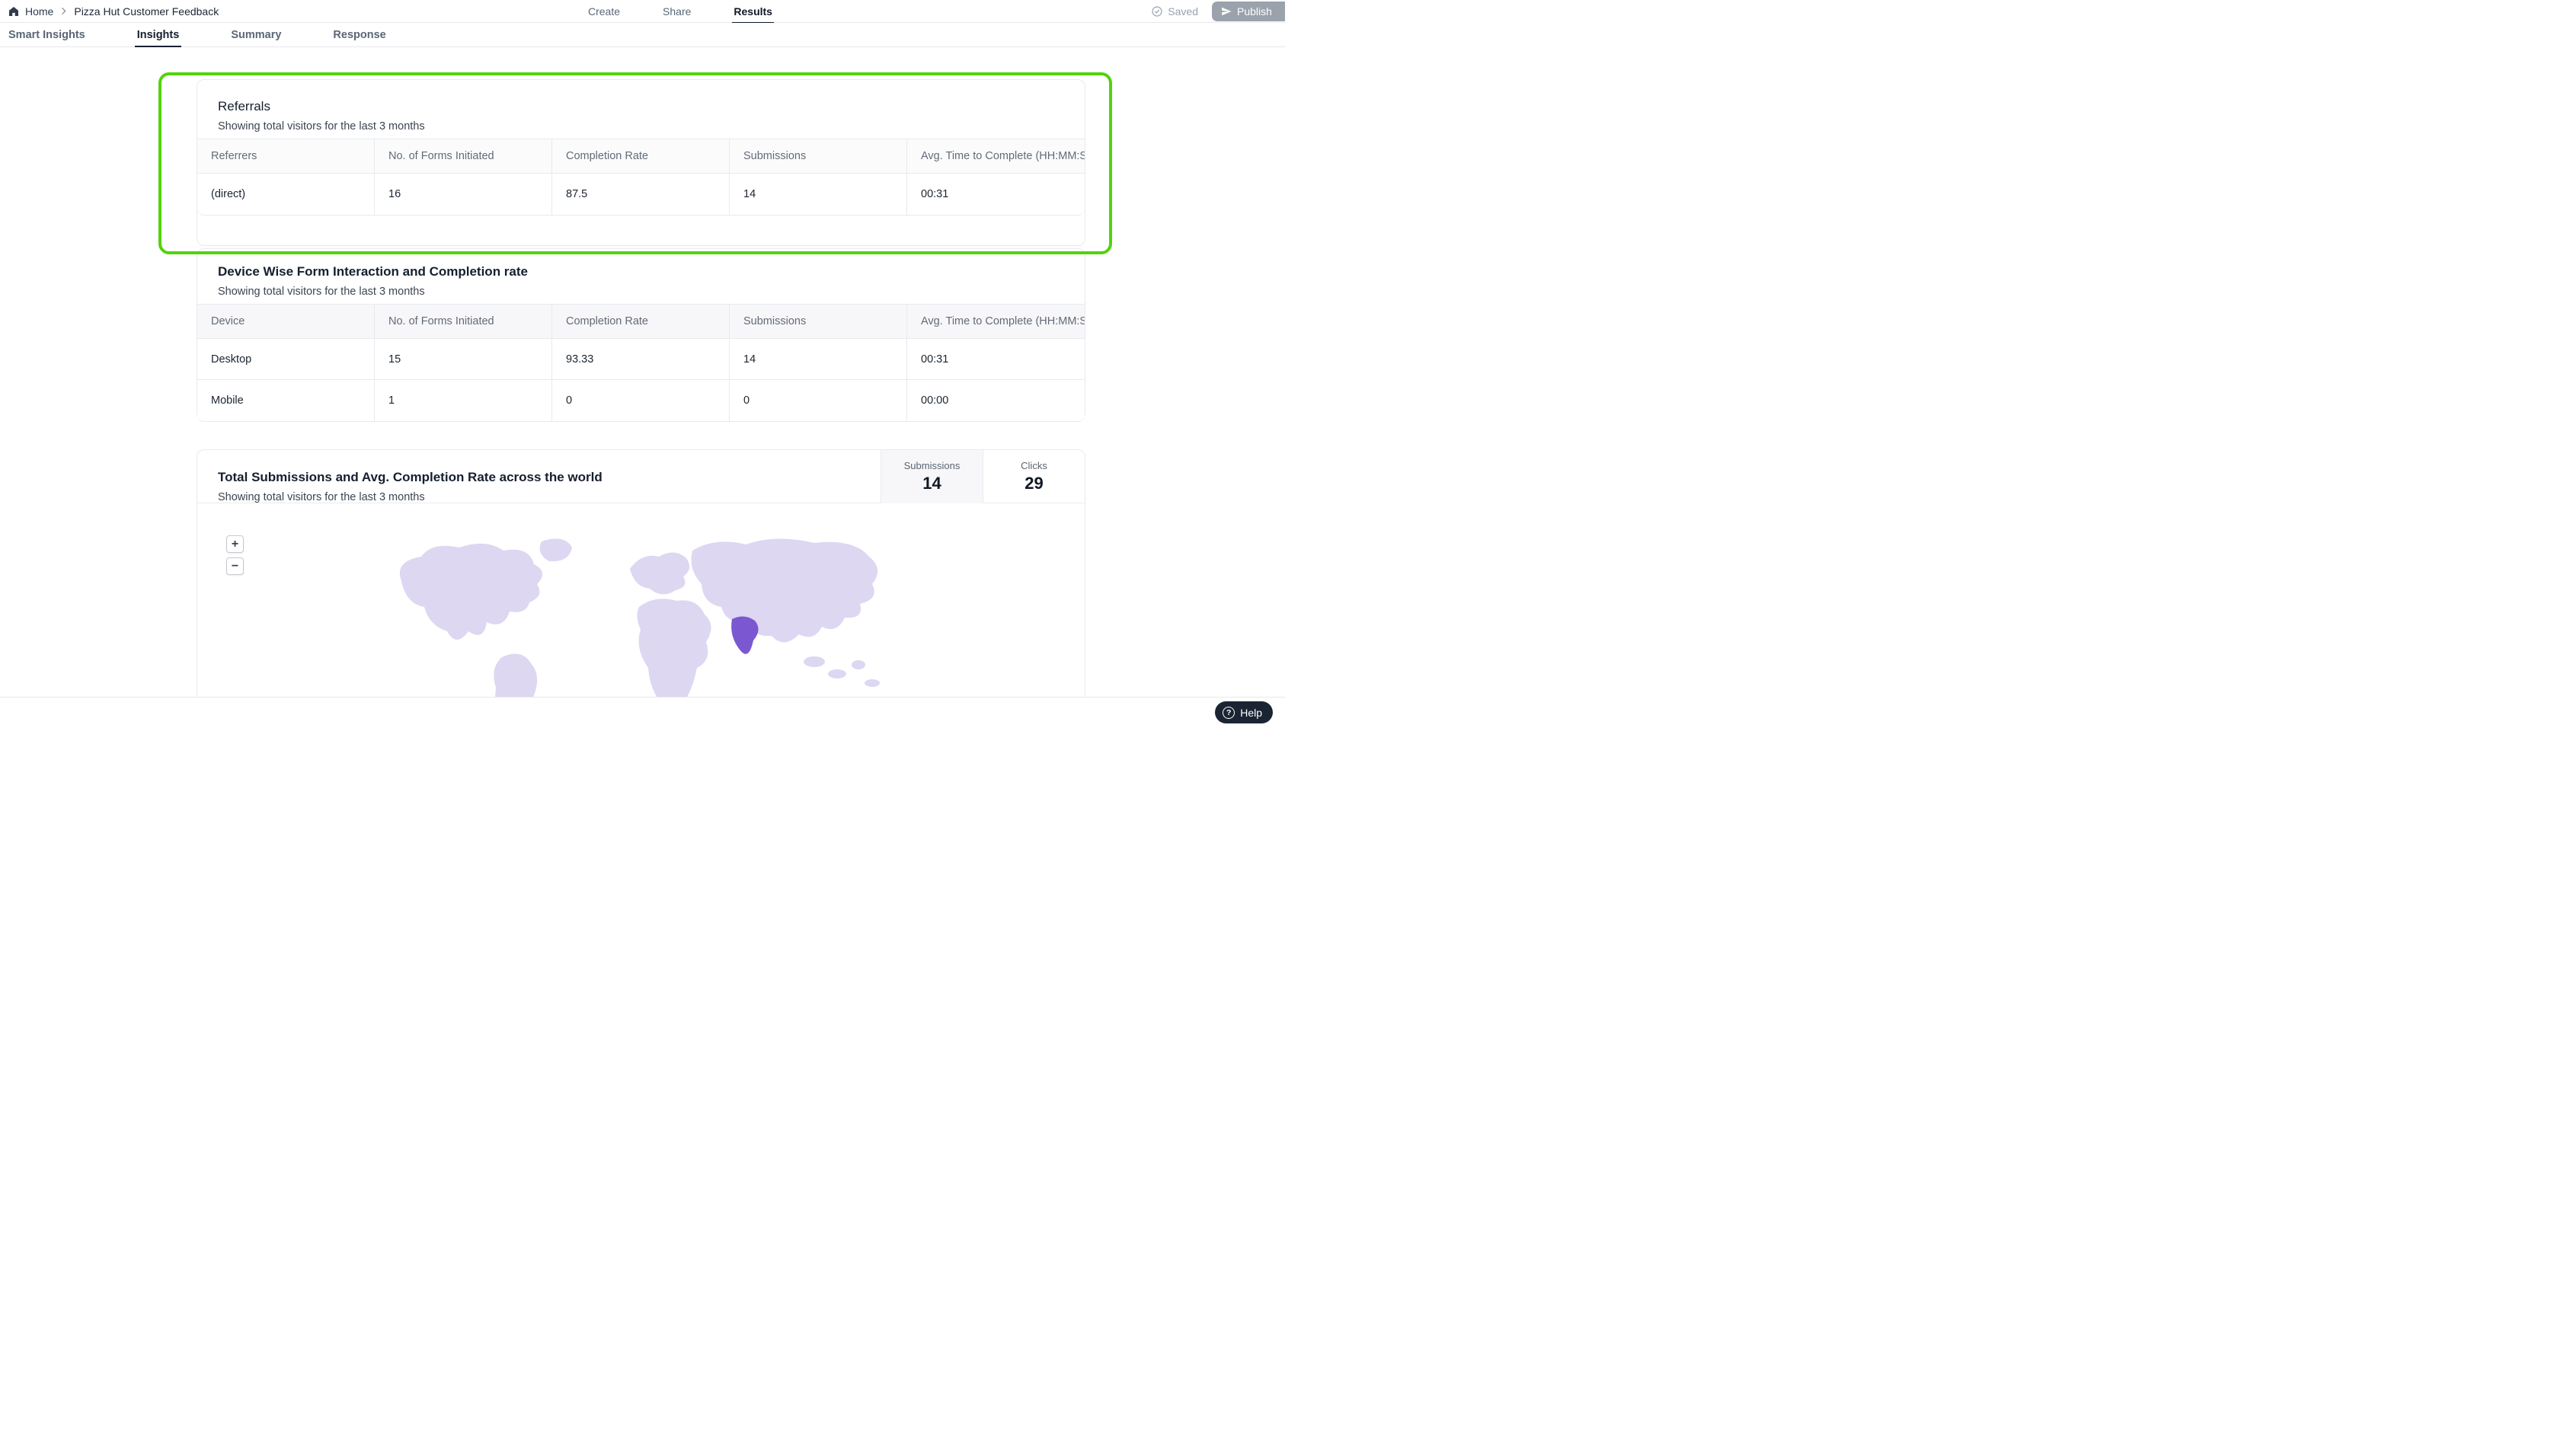  What do you see at coordinates (13, 11) in the screenshot?
I see `home-icon` at bounding box center [13, 11].